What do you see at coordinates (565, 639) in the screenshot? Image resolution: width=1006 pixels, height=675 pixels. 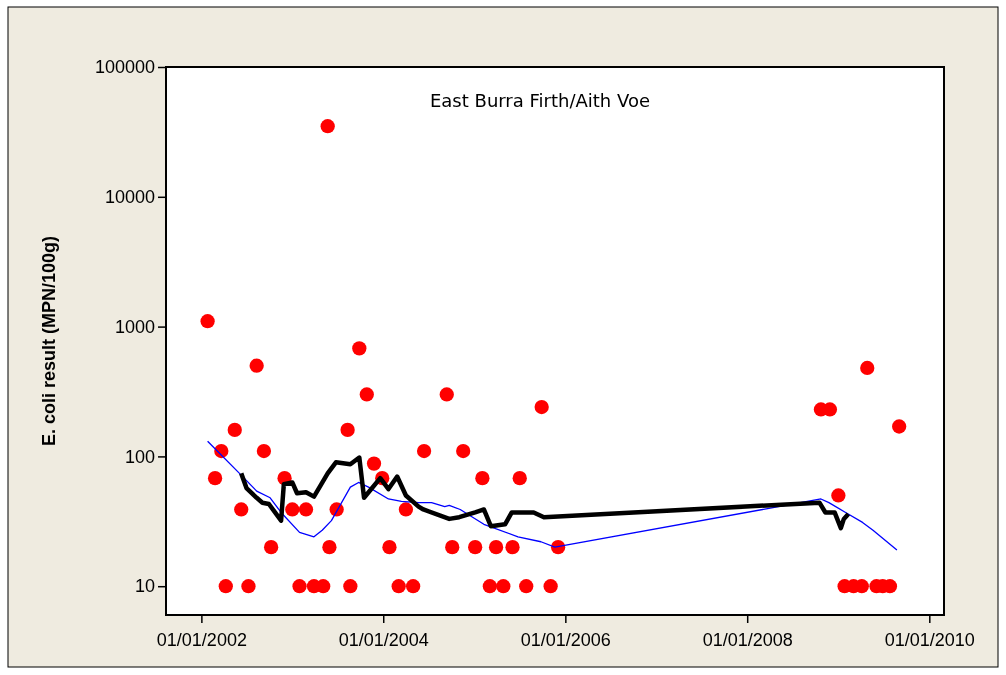 I see `x-tick-label: 01/01/2006` at bounding box center [565, 639].